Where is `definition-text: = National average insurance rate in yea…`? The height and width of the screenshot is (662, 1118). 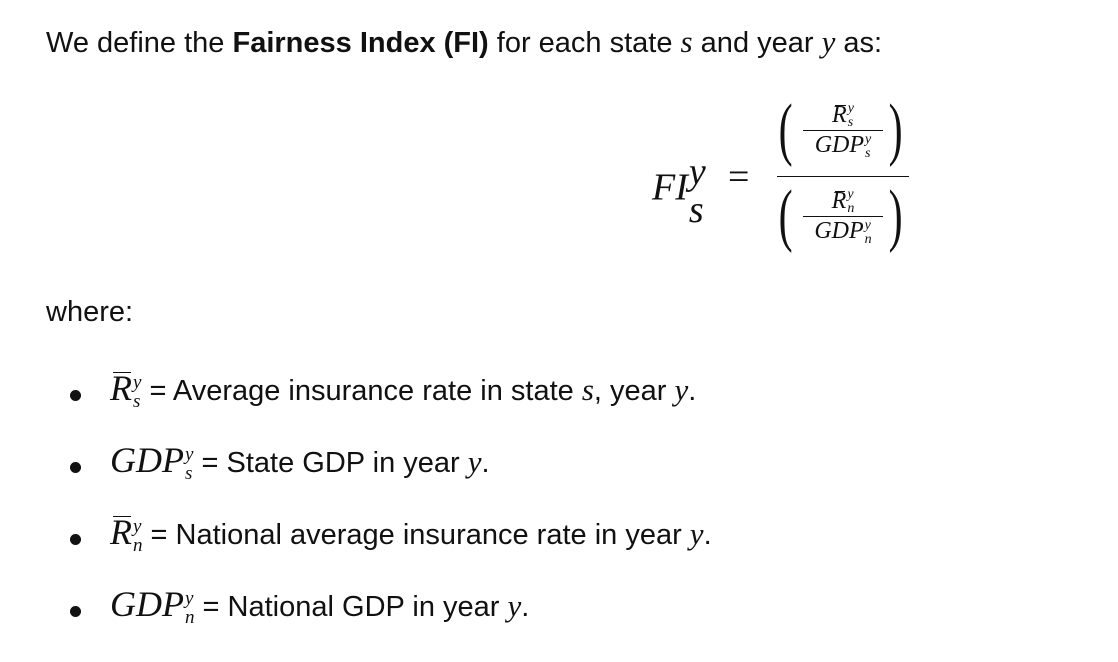 definition-text: = National average insurance rate in yea… is located at coordinates (416, 535).